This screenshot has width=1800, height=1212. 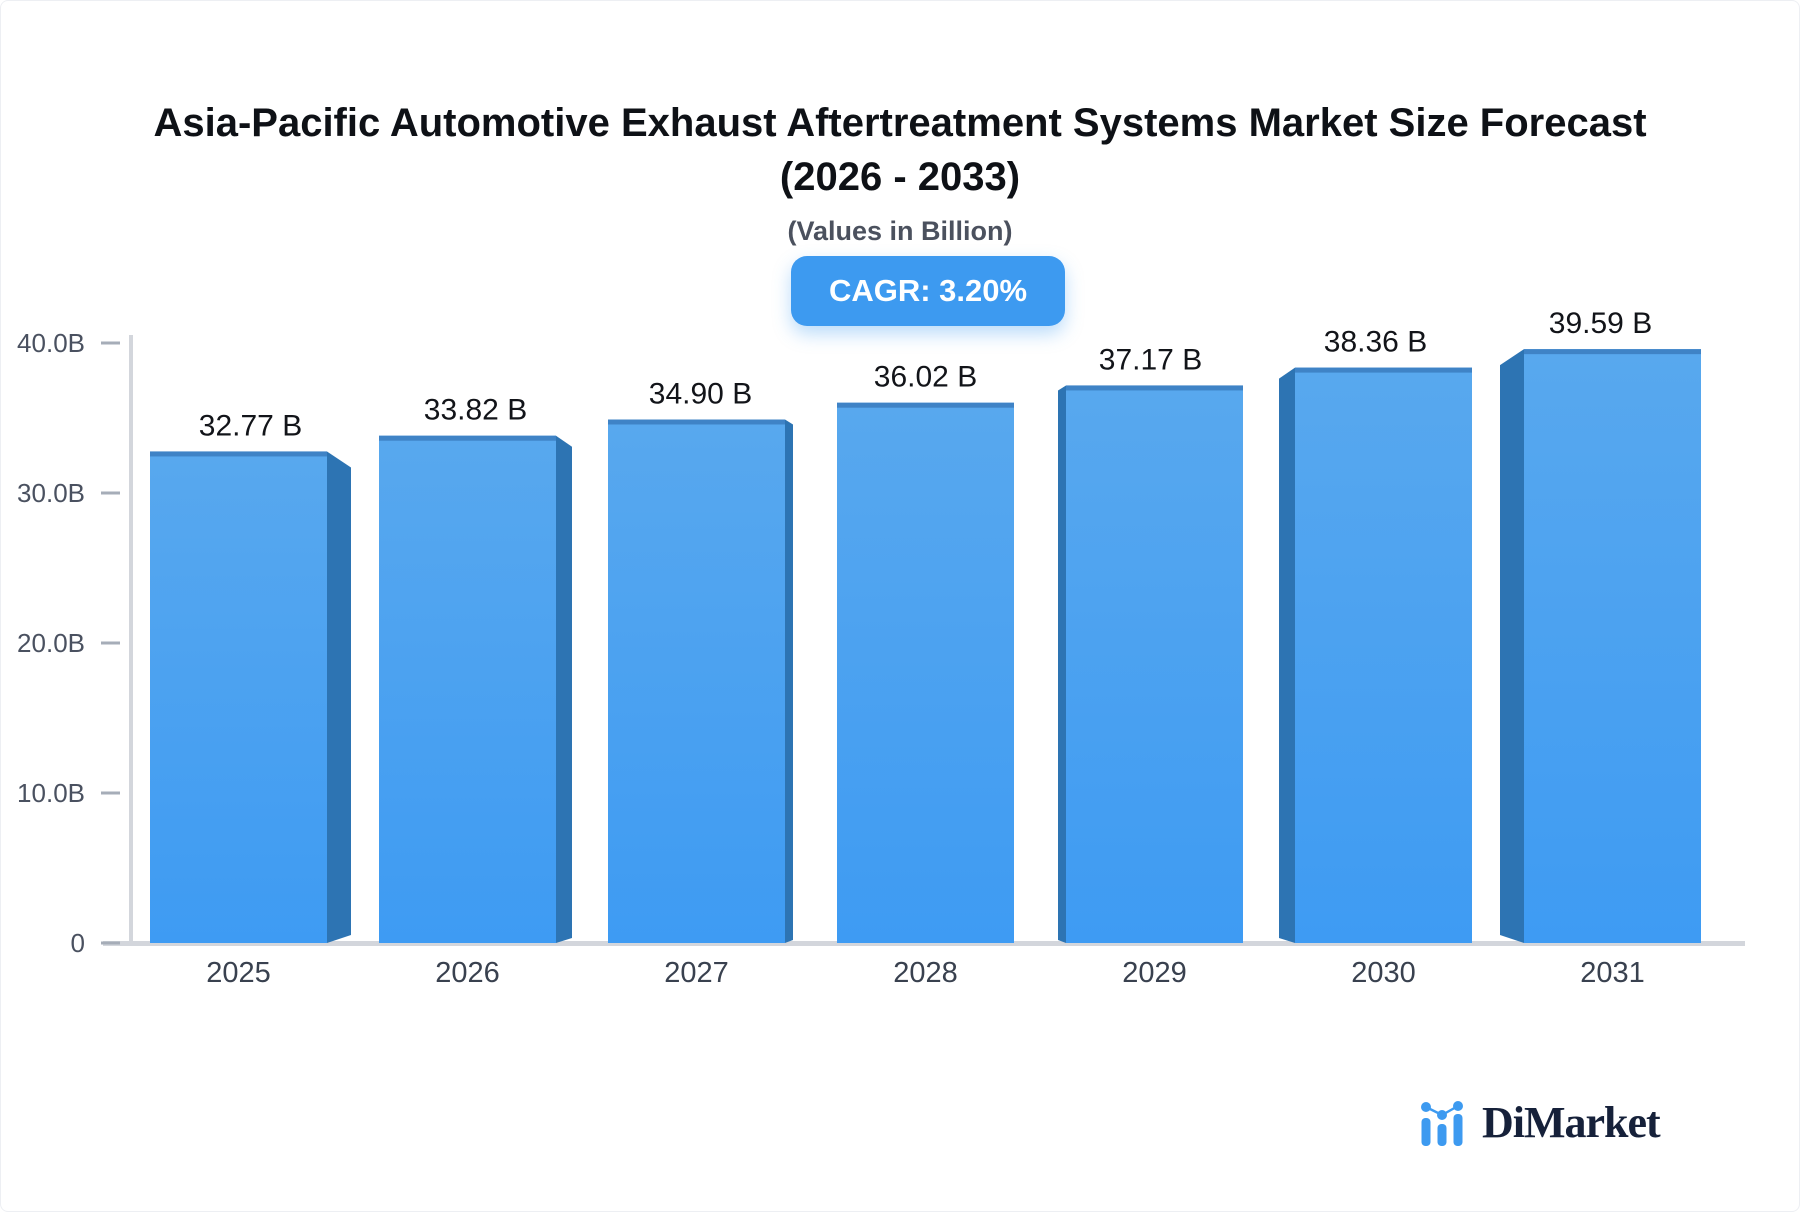 What do you see at coordinates (925, 672) in the screenshot?
I see `bar-2028` at bounding box center [925, 672].